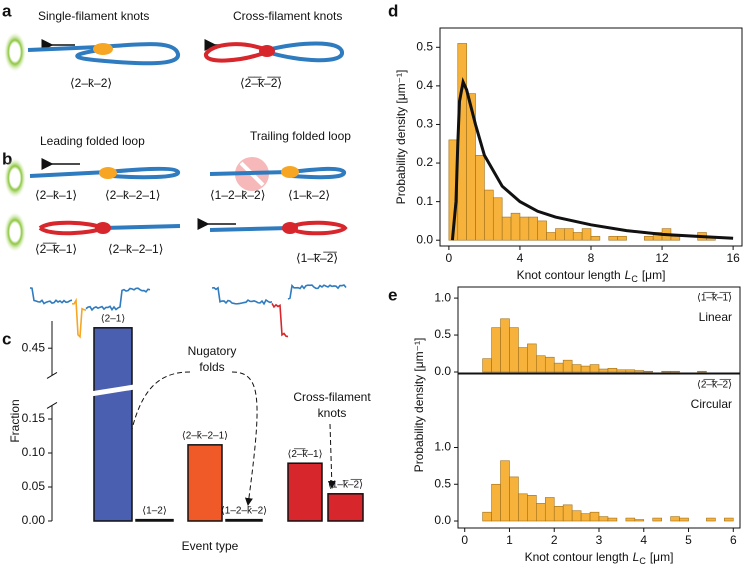 This screenshot has height=569, width=746. What do you see at coordinates (628, 275) in the screenshot?
I see `x-label-part: L` at bounding box center [628, 275].